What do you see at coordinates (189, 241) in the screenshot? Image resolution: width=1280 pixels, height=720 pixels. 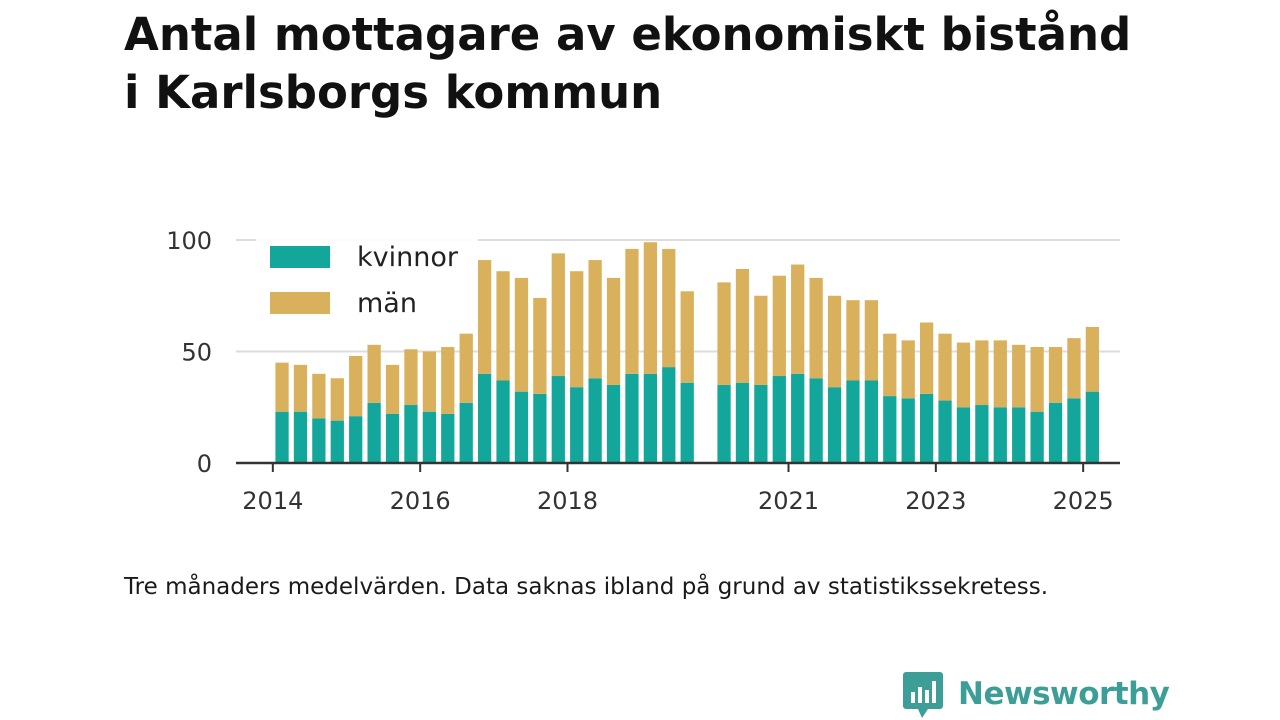 I see `y-tick-label: 100` at bounding box center [189, 241].